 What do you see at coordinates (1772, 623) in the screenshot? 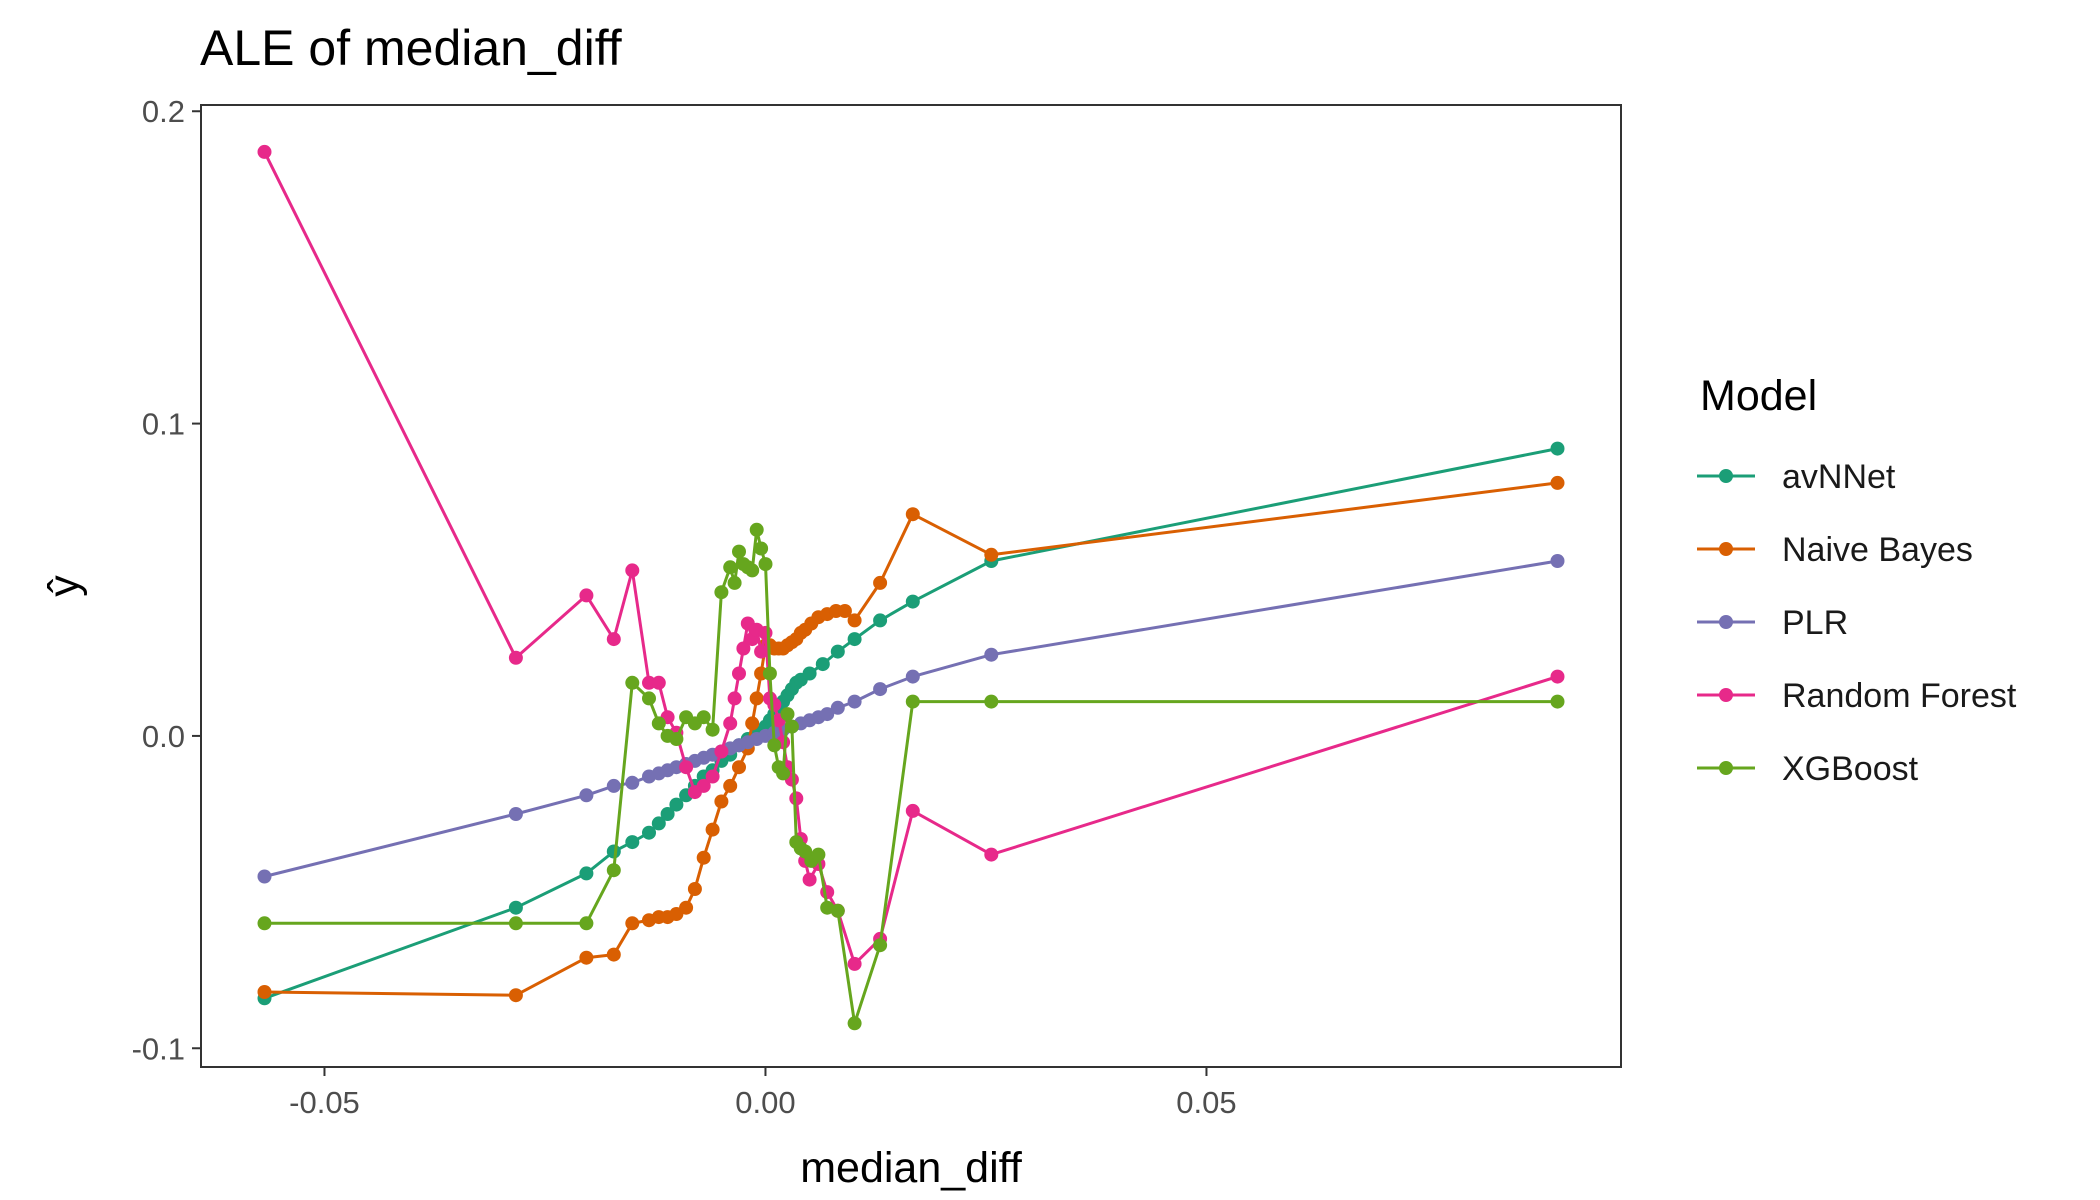
I see `legend-item-plr: PLR` at bounding box center [1772, 623].